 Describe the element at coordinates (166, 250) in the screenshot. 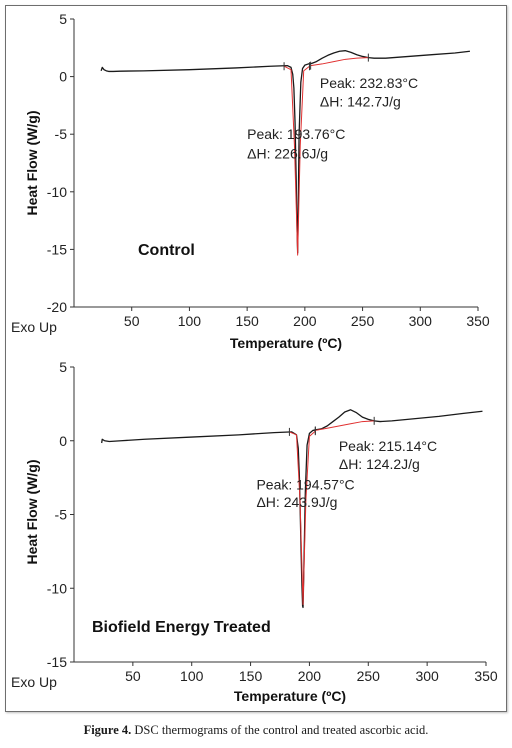

I see `panel-label: Control` at that location.